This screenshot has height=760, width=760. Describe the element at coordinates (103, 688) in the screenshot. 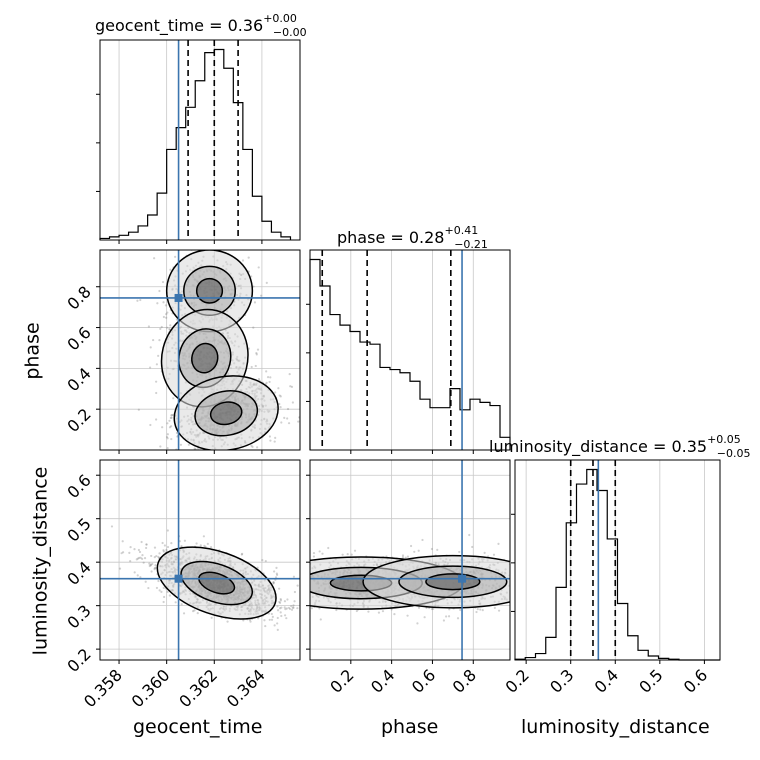

I see `scatter-geocent_time-vs-luminosity_distance-xticklabel-0: 0.358` at that location.